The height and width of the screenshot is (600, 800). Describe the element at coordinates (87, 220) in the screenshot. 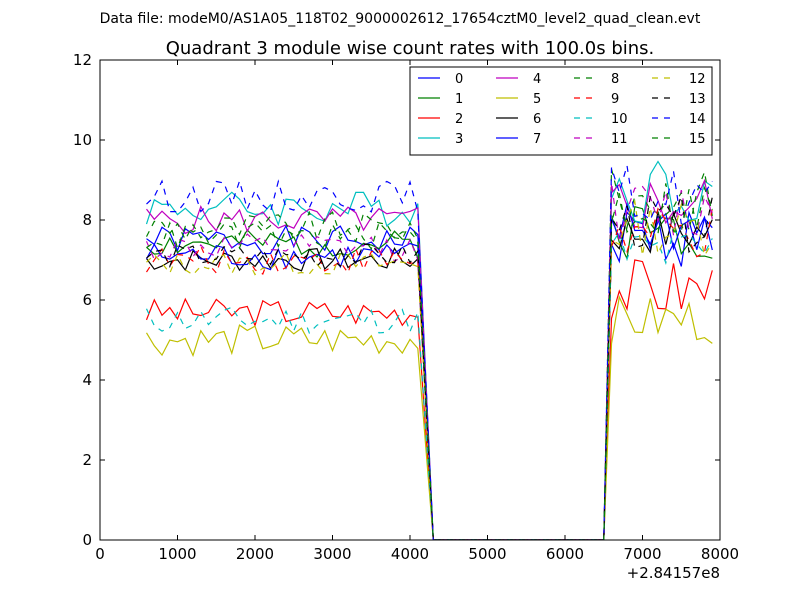

I see `y-tick-label: 8` at that location.